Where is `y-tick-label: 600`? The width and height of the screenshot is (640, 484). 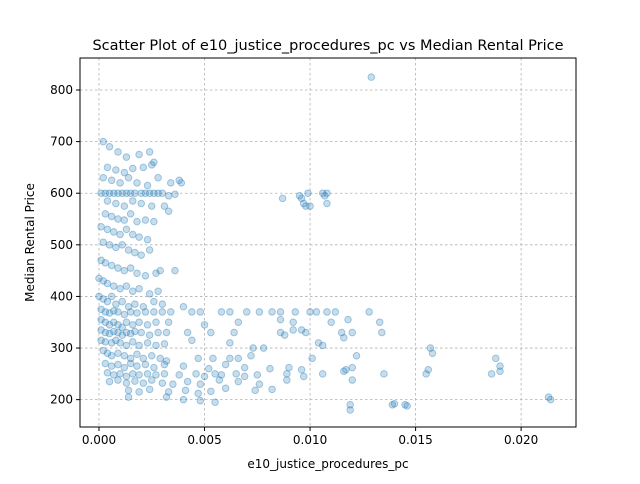 y-tick-label: 600 is located at coordinates (61, 193).